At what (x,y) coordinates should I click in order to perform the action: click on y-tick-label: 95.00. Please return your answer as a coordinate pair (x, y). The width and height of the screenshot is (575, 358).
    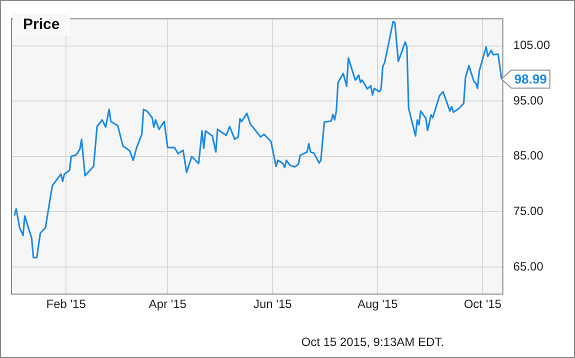
    Looking at the image, I should click on (528, 100).